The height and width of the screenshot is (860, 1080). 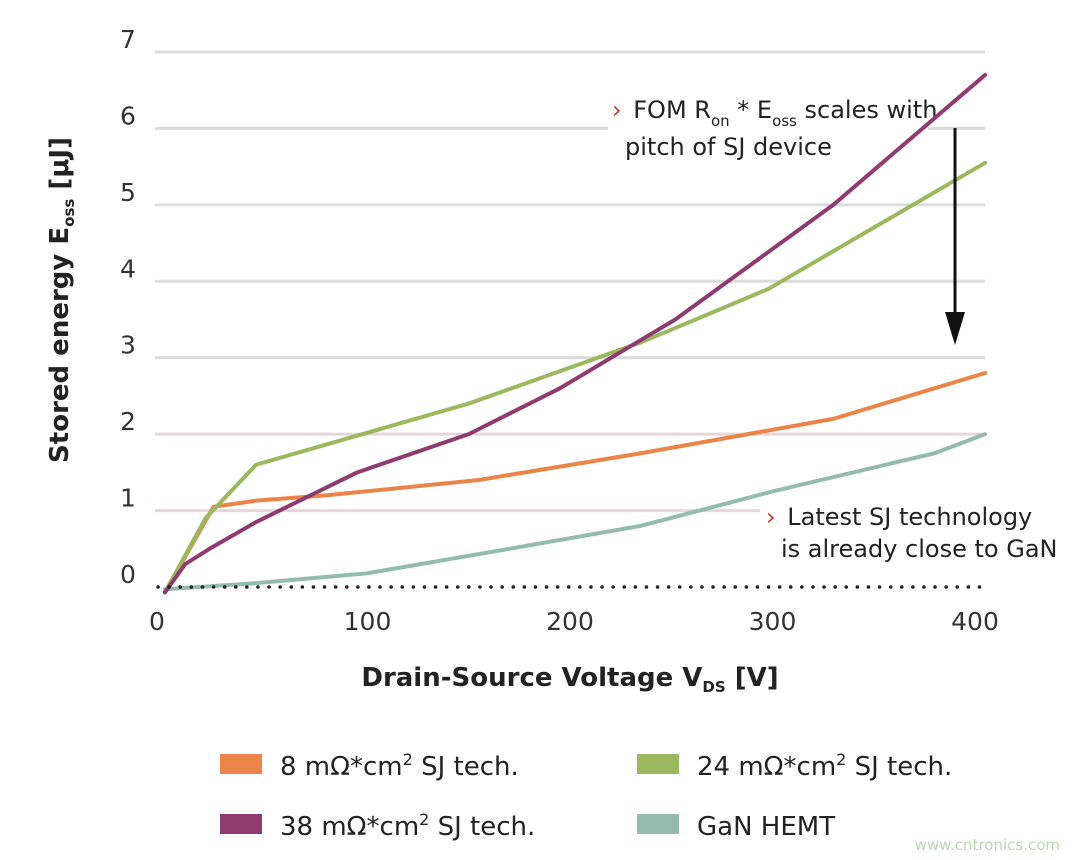 What do you see at coordinates (975, 621) in the screenshot?
I see `x-tick-label: 400` at bounding box center [975, 621].